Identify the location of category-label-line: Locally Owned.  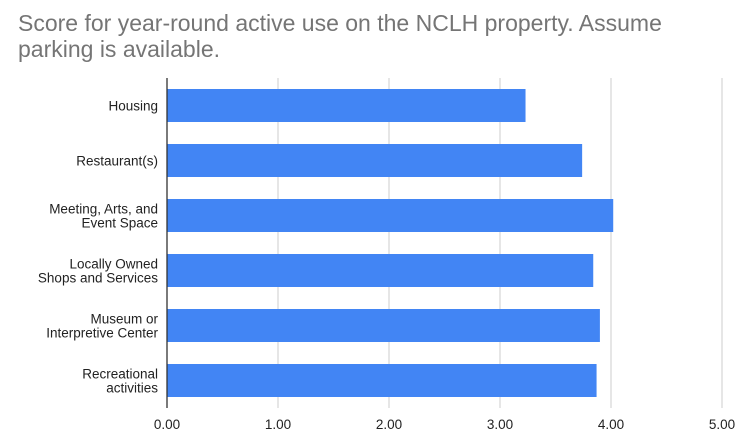
(113, 264).